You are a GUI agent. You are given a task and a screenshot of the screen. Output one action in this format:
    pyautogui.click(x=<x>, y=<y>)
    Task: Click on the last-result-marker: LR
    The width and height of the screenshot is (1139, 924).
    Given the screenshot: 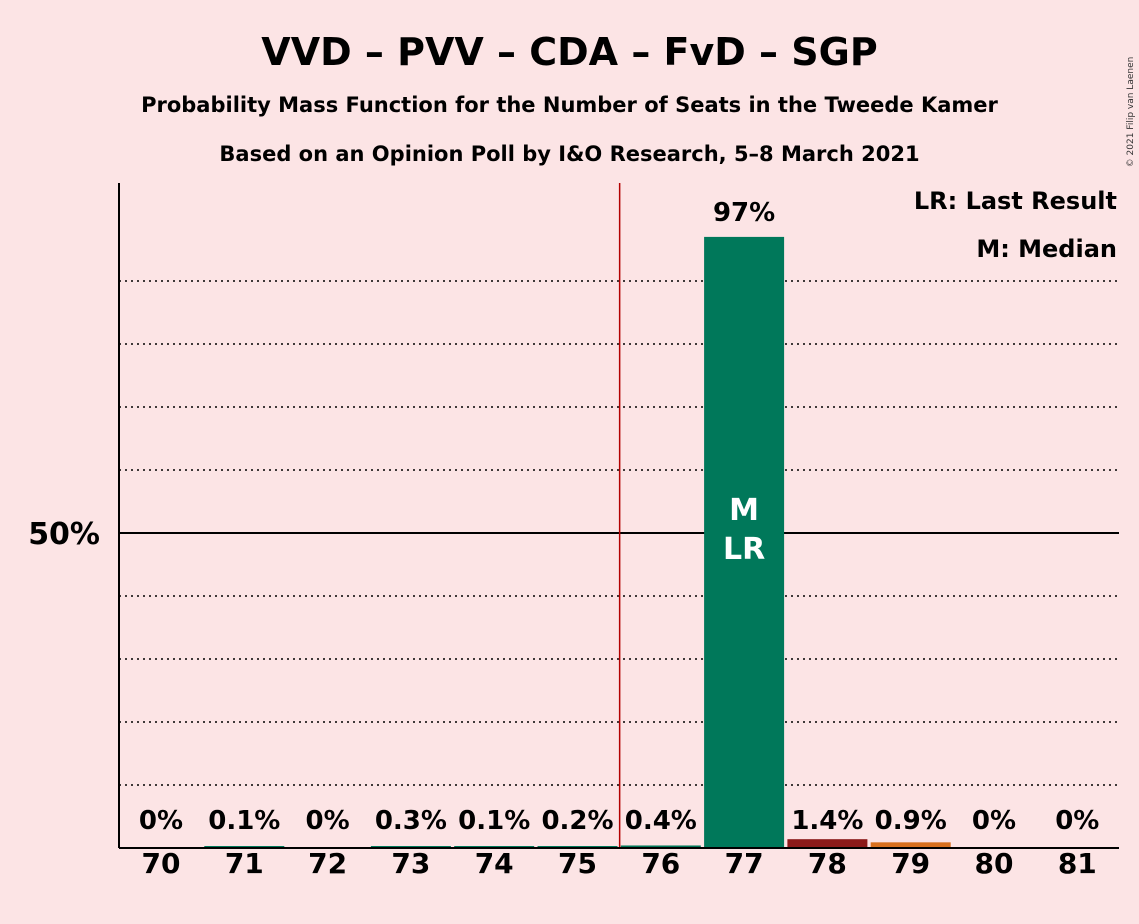 What is the action you would take?
    pyautogui.click(x=744, y=549)
    